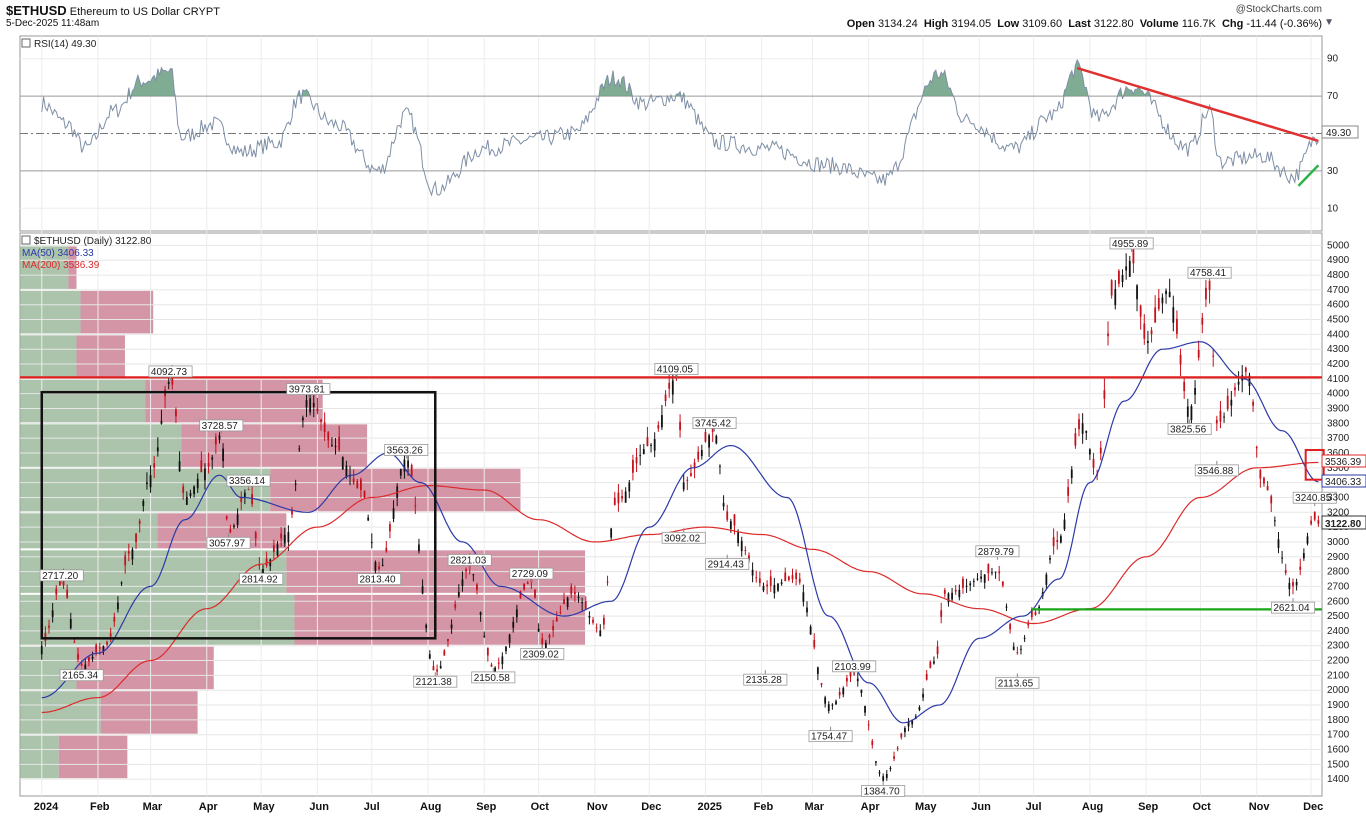 The height and width of the screenshot is (817, 1366). I want to click on low-value: 3109.60, so click(1042, 24).